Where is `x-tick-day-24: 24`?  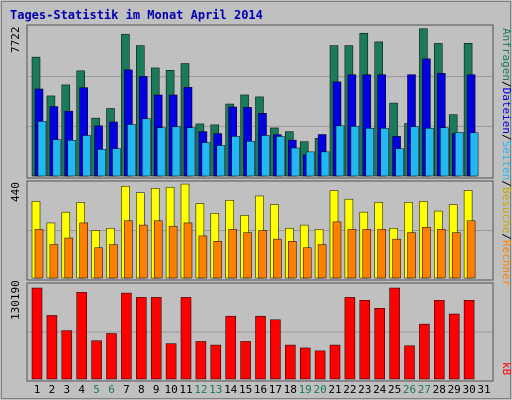 x-tick-day-24: 24 is located at coordinates (380, 389).